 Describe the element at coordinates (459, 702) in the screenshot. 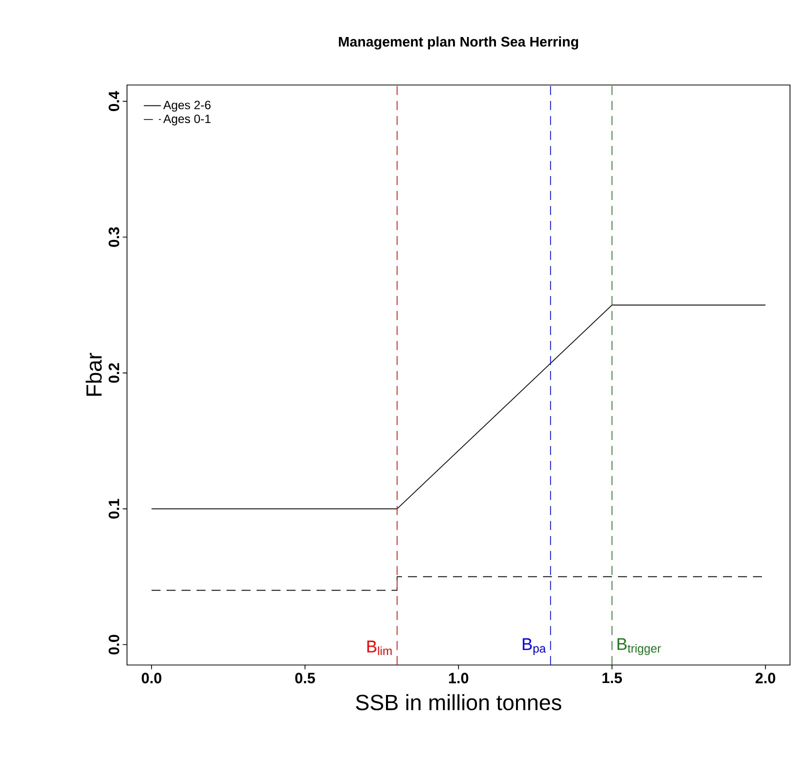

I see `x-axis-title: SSB in million tonnes` at that location.